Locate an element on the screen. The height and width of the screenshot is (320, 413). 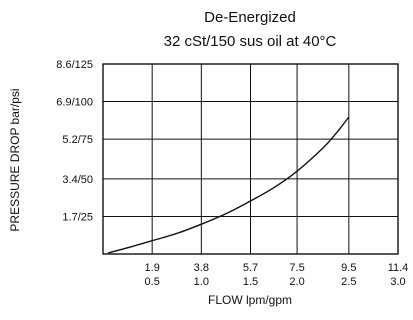
x-tick-label-gpm-4: 2.5 is located at coordinates (348, 282).